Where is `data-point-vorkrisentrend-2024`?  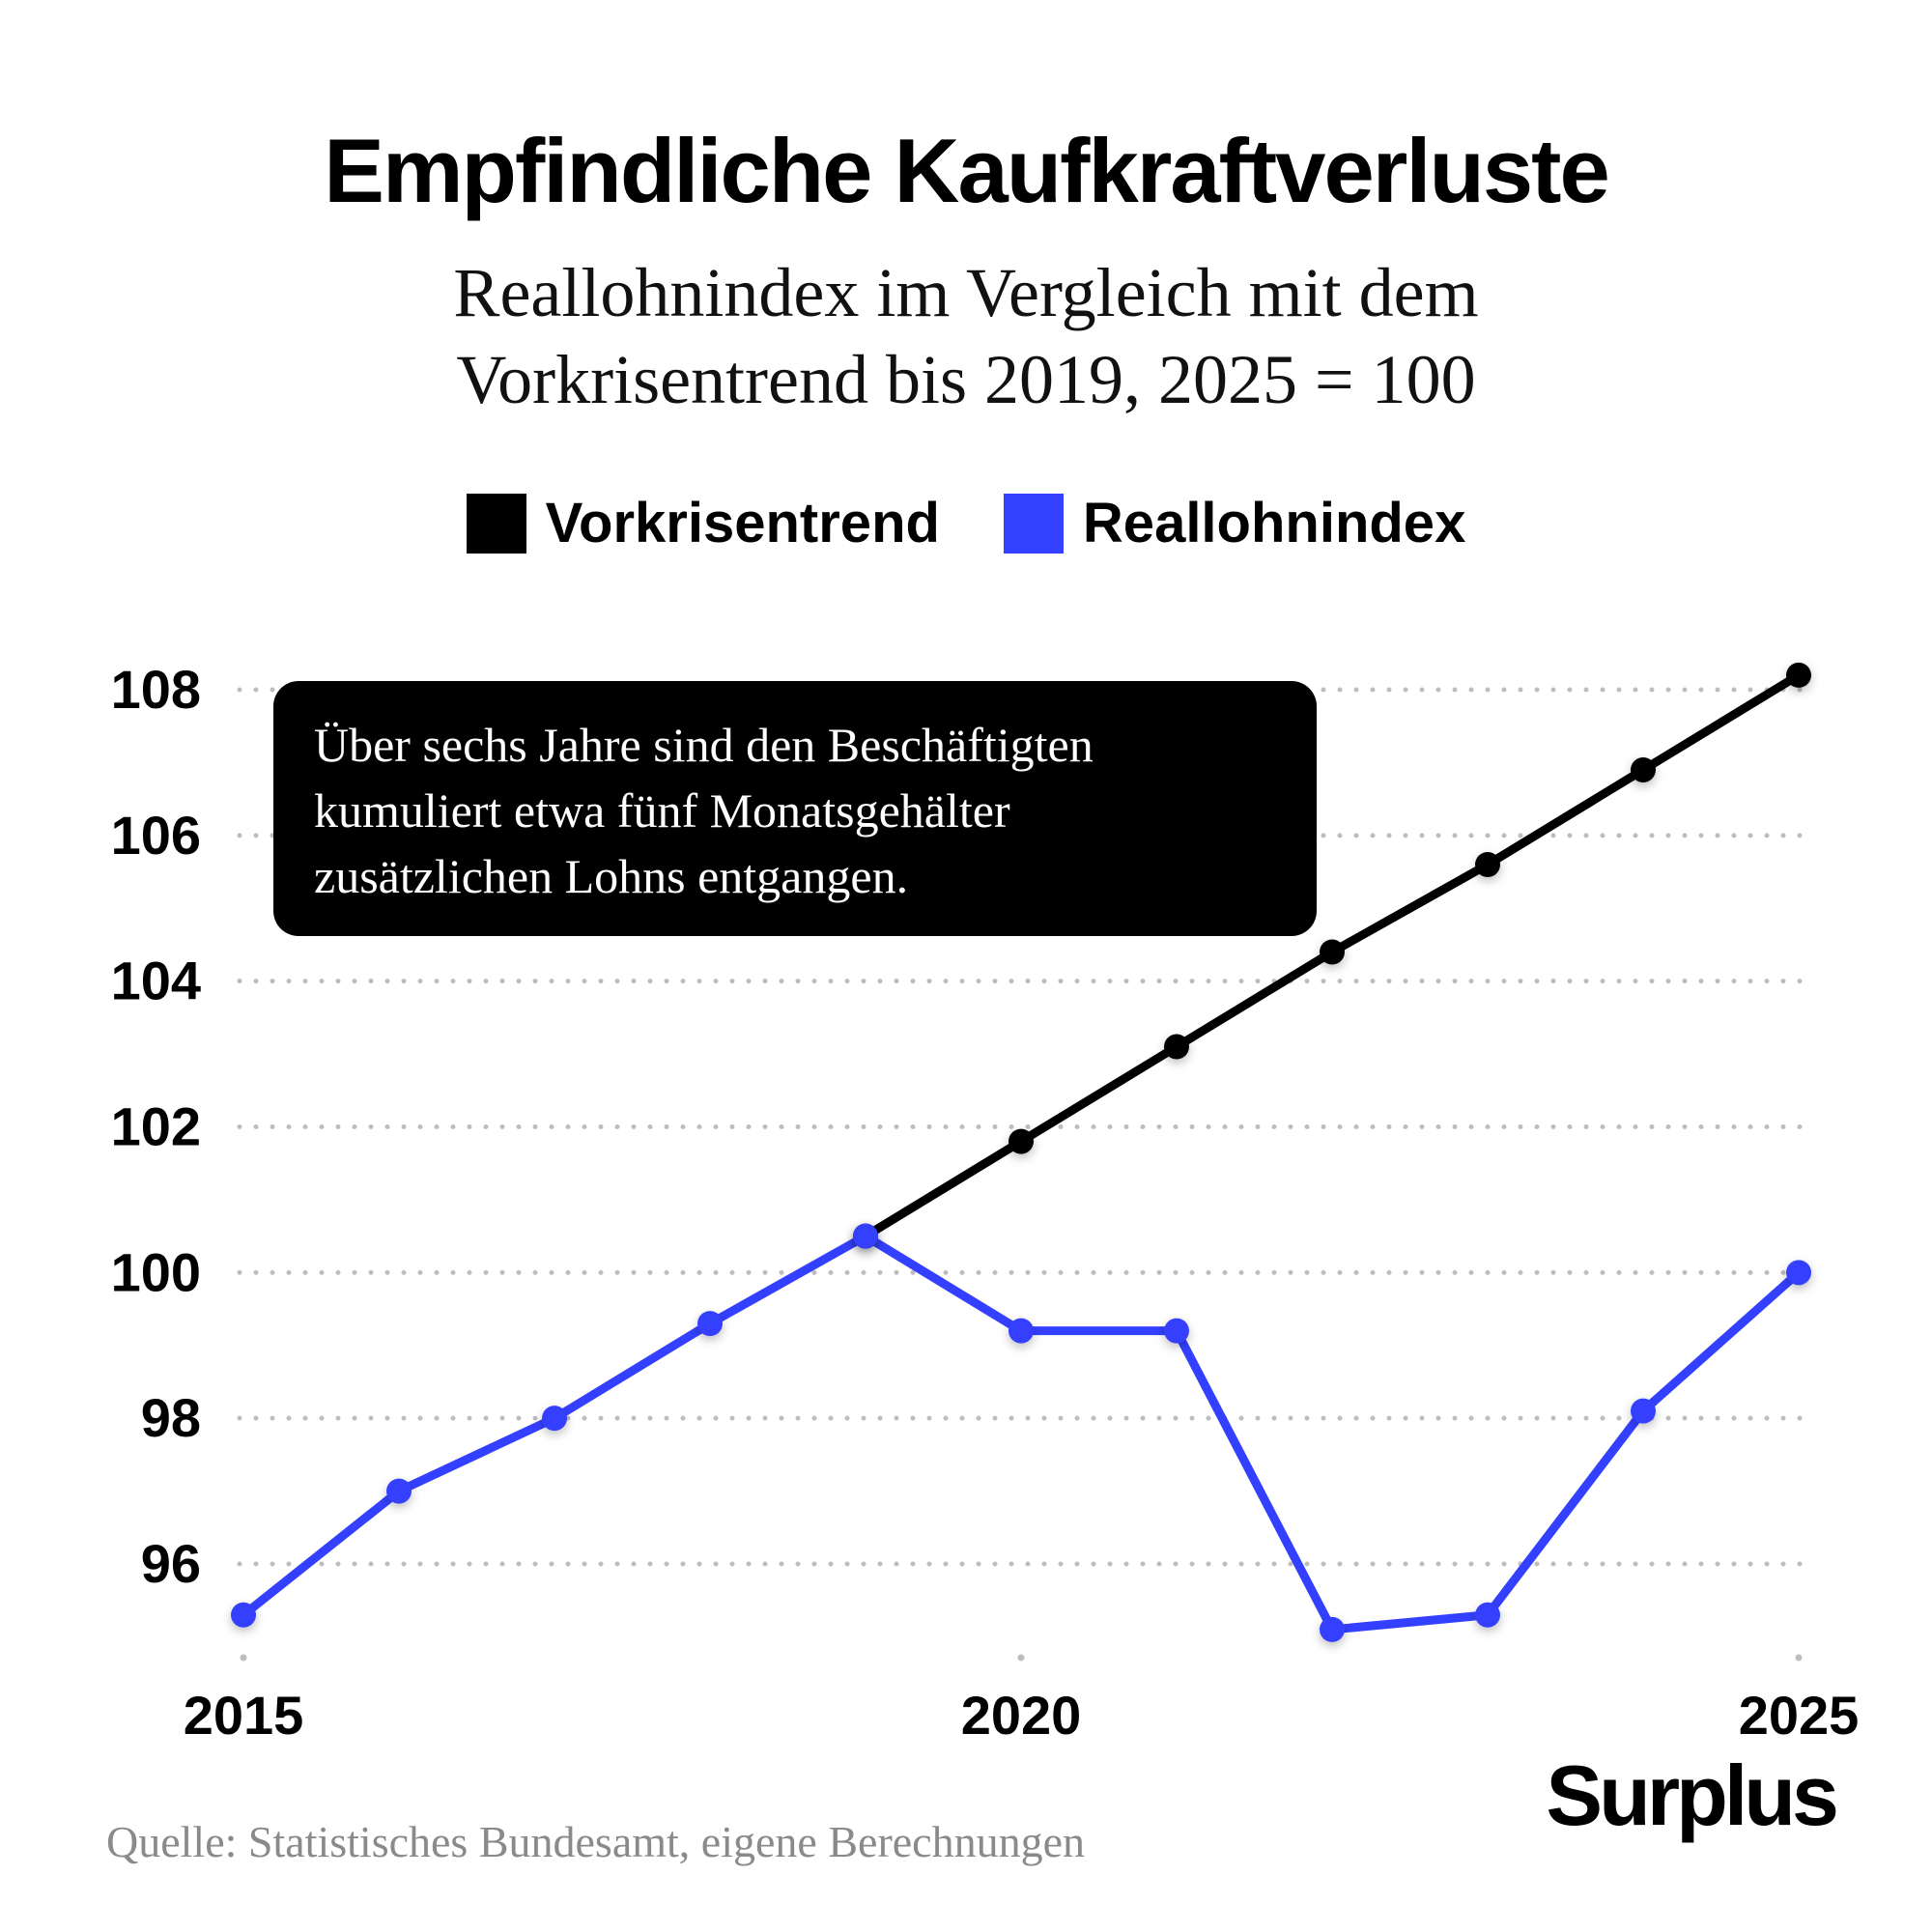 data-point-vorkrisentrend-2024 is located at coordinates (1643, 769).